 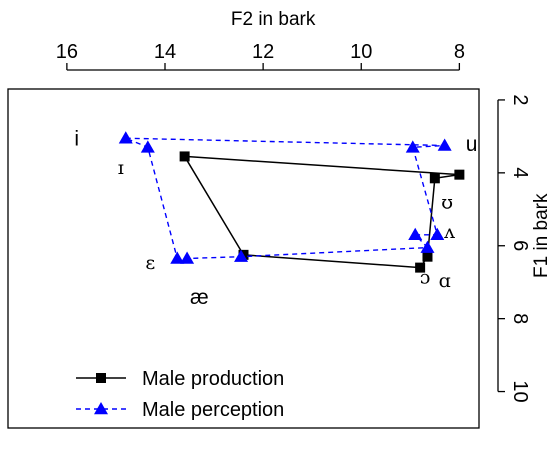 I want to click on x-tick-label: 16, so click(x=67, y=52).